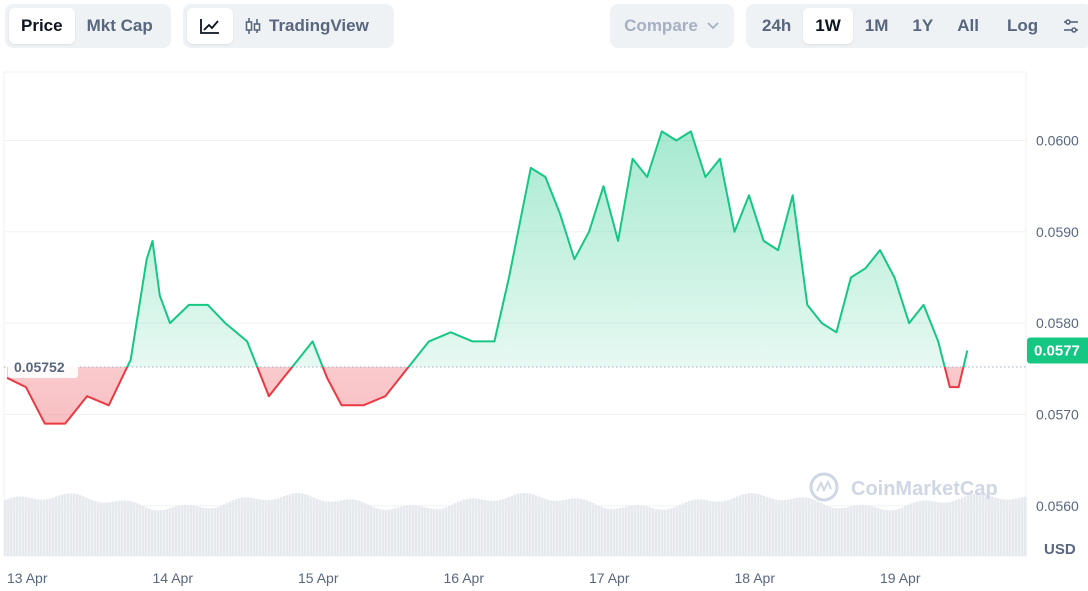  What do you see at coordinates (968, 25) in the screenshot?
I see `range-all-button: All` at bounding box center [968, 25].